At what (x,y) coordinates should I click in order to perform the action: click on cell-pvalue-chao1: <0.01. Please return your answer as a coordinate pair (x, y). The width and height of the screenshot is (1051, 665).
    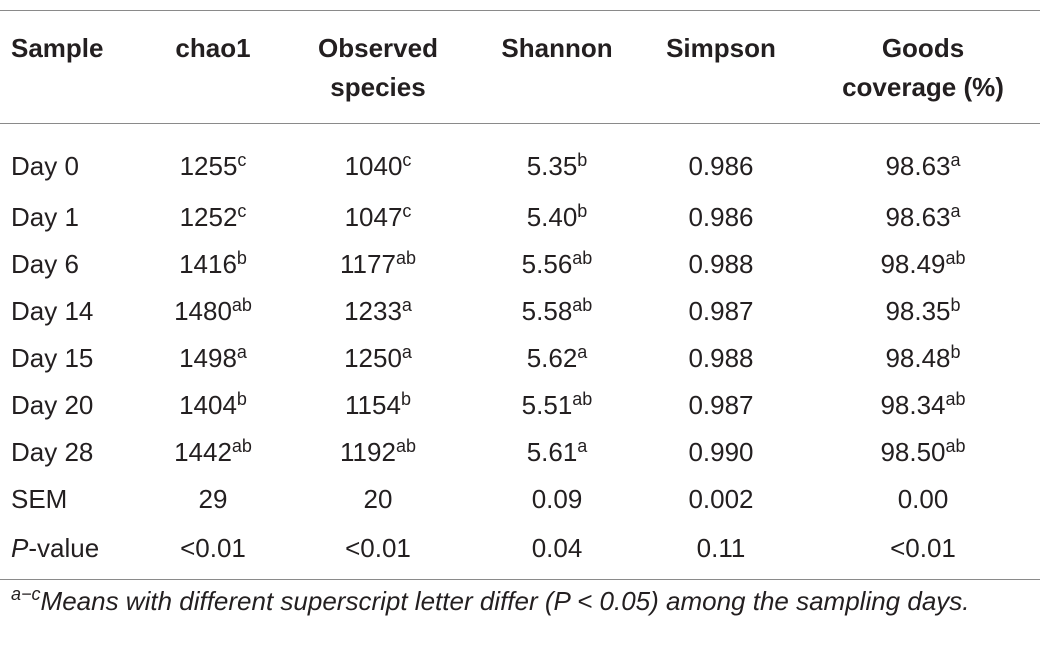
    Looking at the image, I should click on (213, 547).